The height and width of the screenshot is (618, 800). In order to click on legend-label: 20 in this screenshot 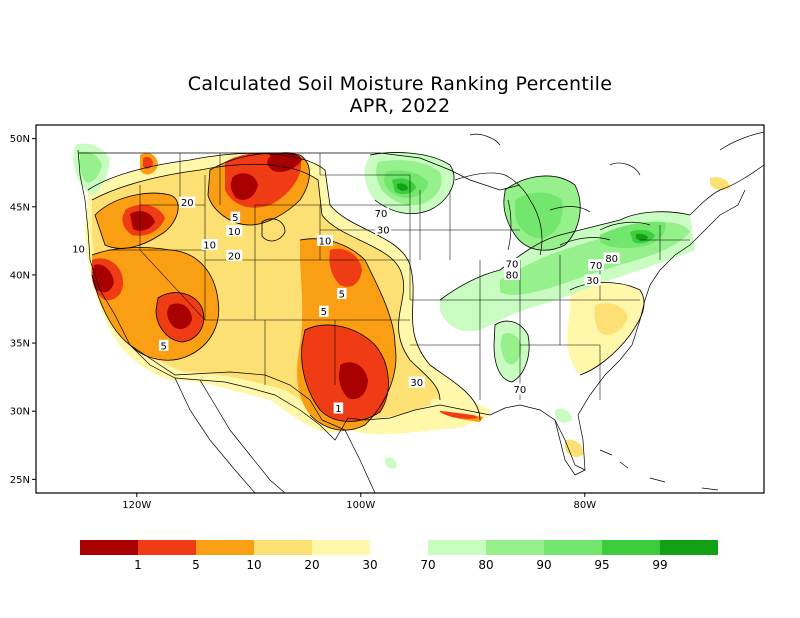, I will do `click(311, 565)`.